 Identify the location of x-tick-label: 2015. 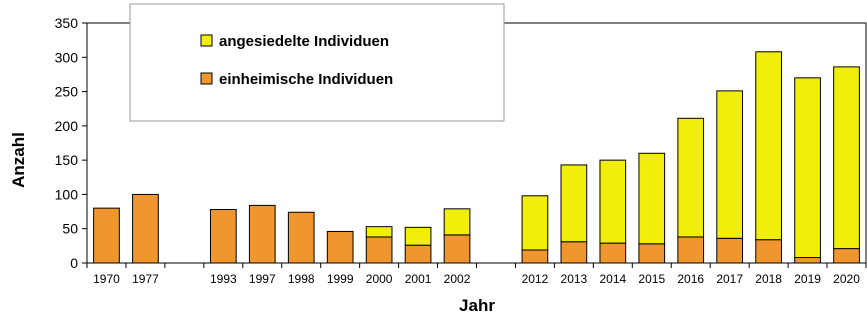
(651, 279).